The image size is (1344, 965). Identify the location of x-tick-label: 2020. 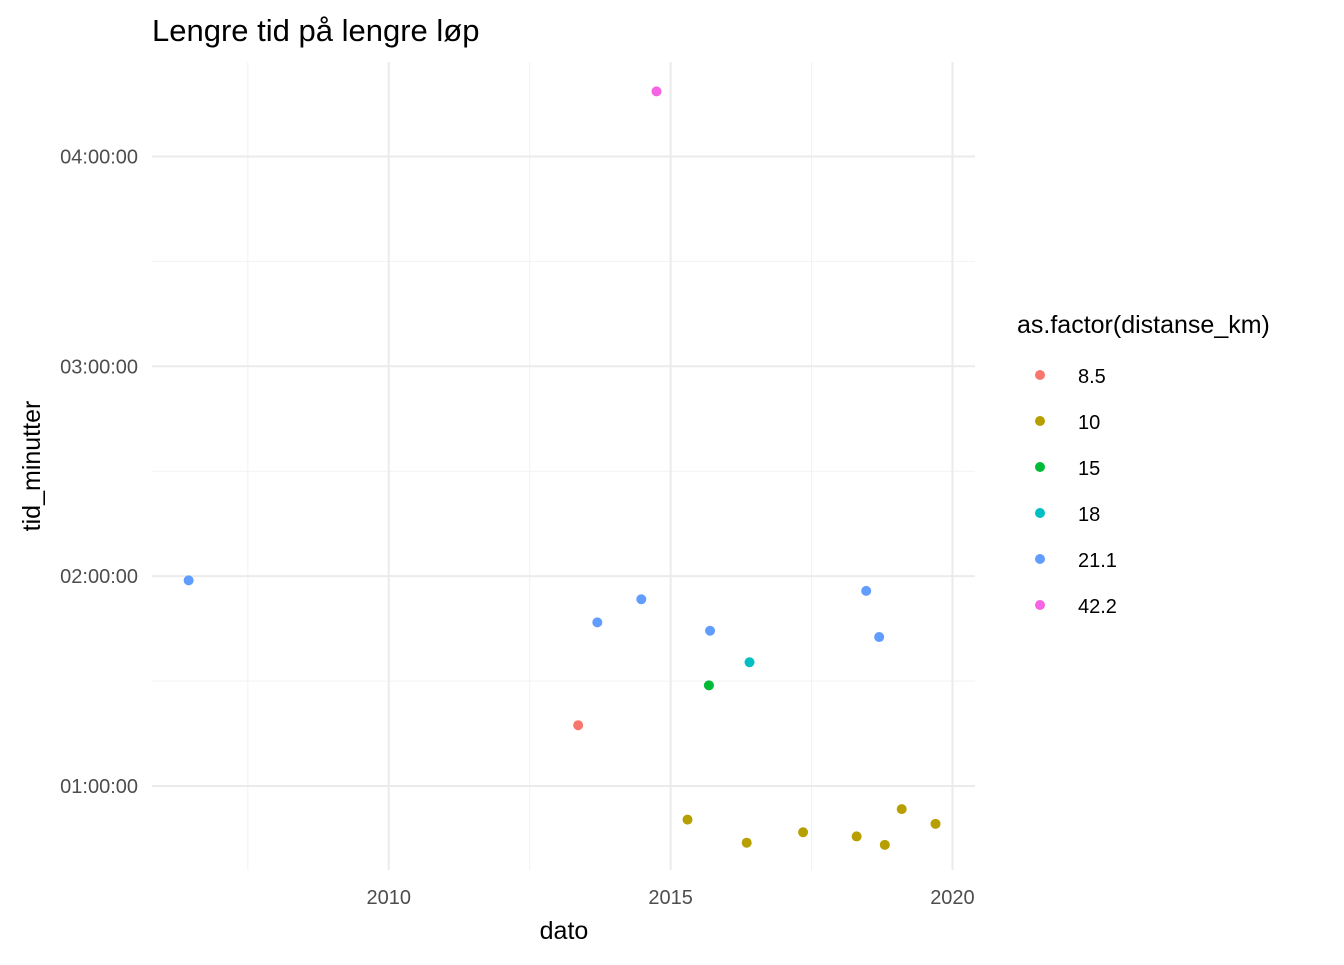
(952, 898).